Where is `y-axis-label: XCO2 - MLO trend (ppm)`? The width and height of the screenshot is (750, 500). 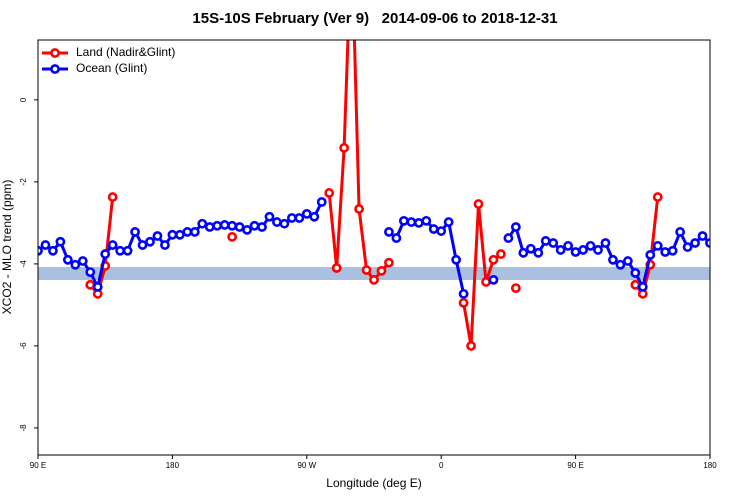
y-axis-label: XCO2 - MLO trend (ppm) is located at coordinates (7, 247).